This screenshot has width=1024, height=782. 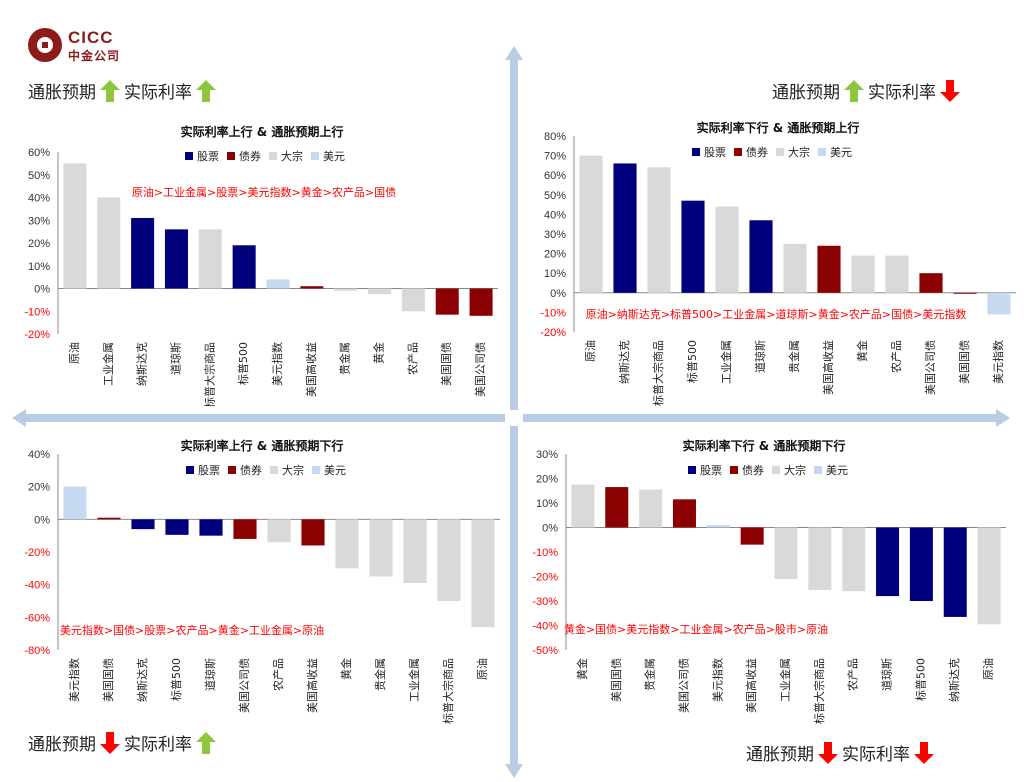 What do you see at coordinates (778, 127) in the screenshot?
I see `chart-title: 实际利率下行 & 通胀预期上行` at bounding box center [778, 127].